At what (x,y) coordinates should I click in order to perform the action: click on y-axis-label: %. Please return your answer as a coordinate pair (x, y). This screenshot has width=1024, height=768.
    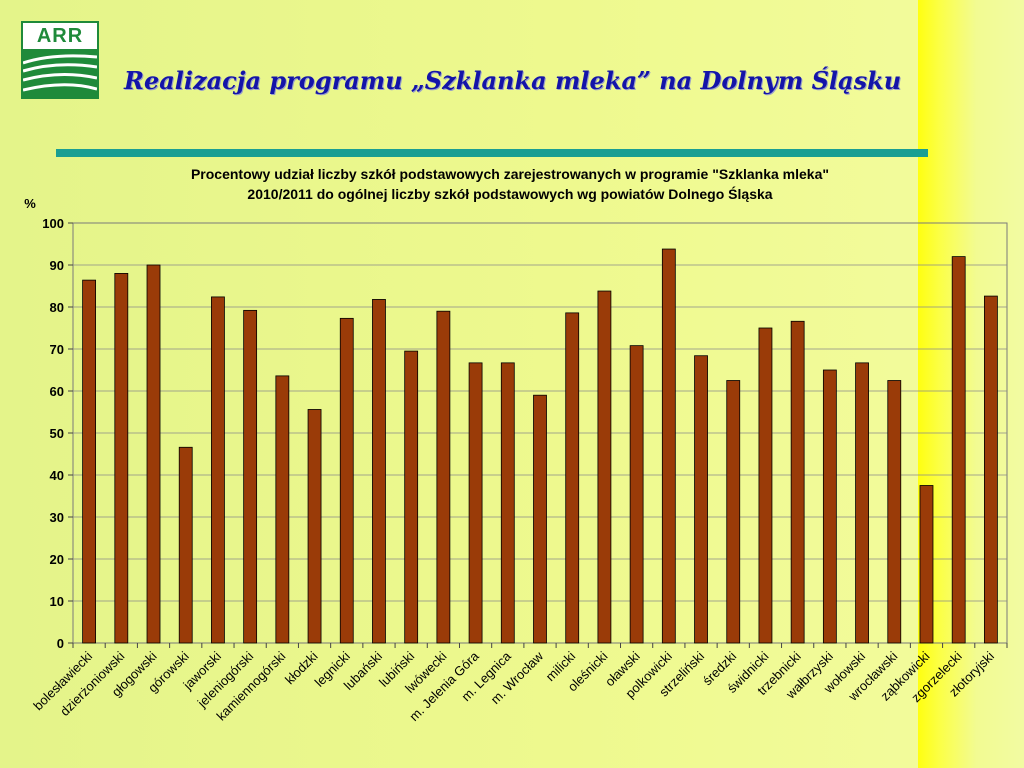
    Looking at the image, I should click on (30, 203).